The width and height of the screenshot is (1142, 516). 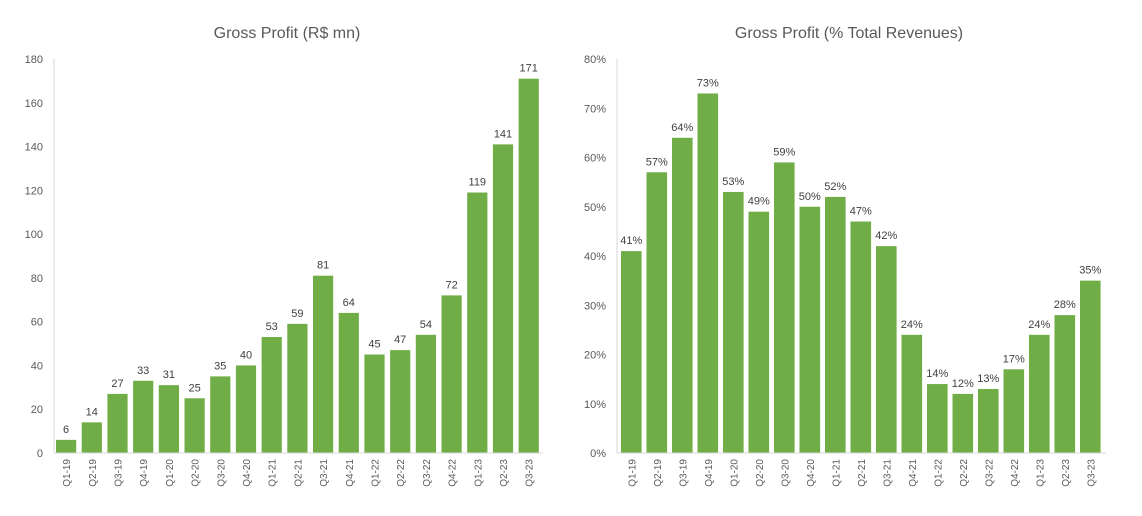 I want to click on left-category-label: Q4-21, so click(x=350, y=473).